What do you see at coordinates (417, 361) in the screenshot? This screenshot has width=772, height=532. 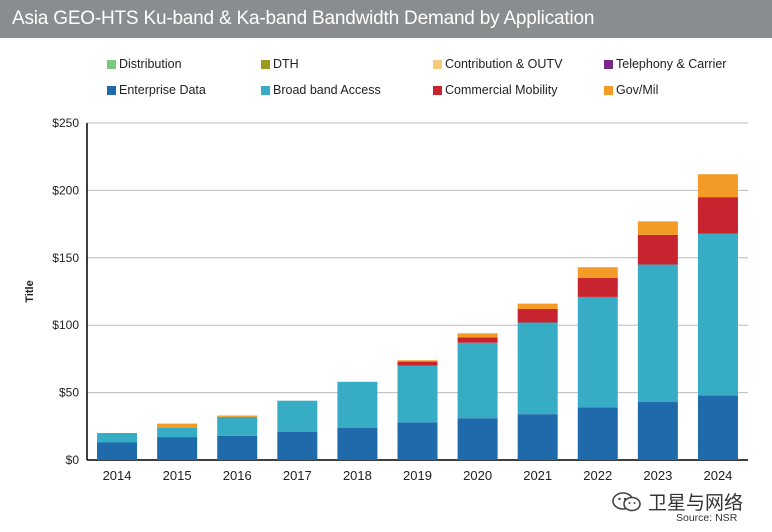 I see `bar-gov-mil-2019` at bounding box center [417, 361].